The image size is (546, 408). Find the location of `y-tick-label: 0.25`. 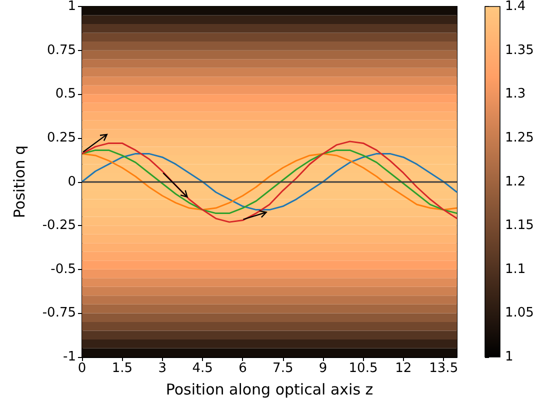

y-tick-label: 0.25 is located at coordinates (61, 138).